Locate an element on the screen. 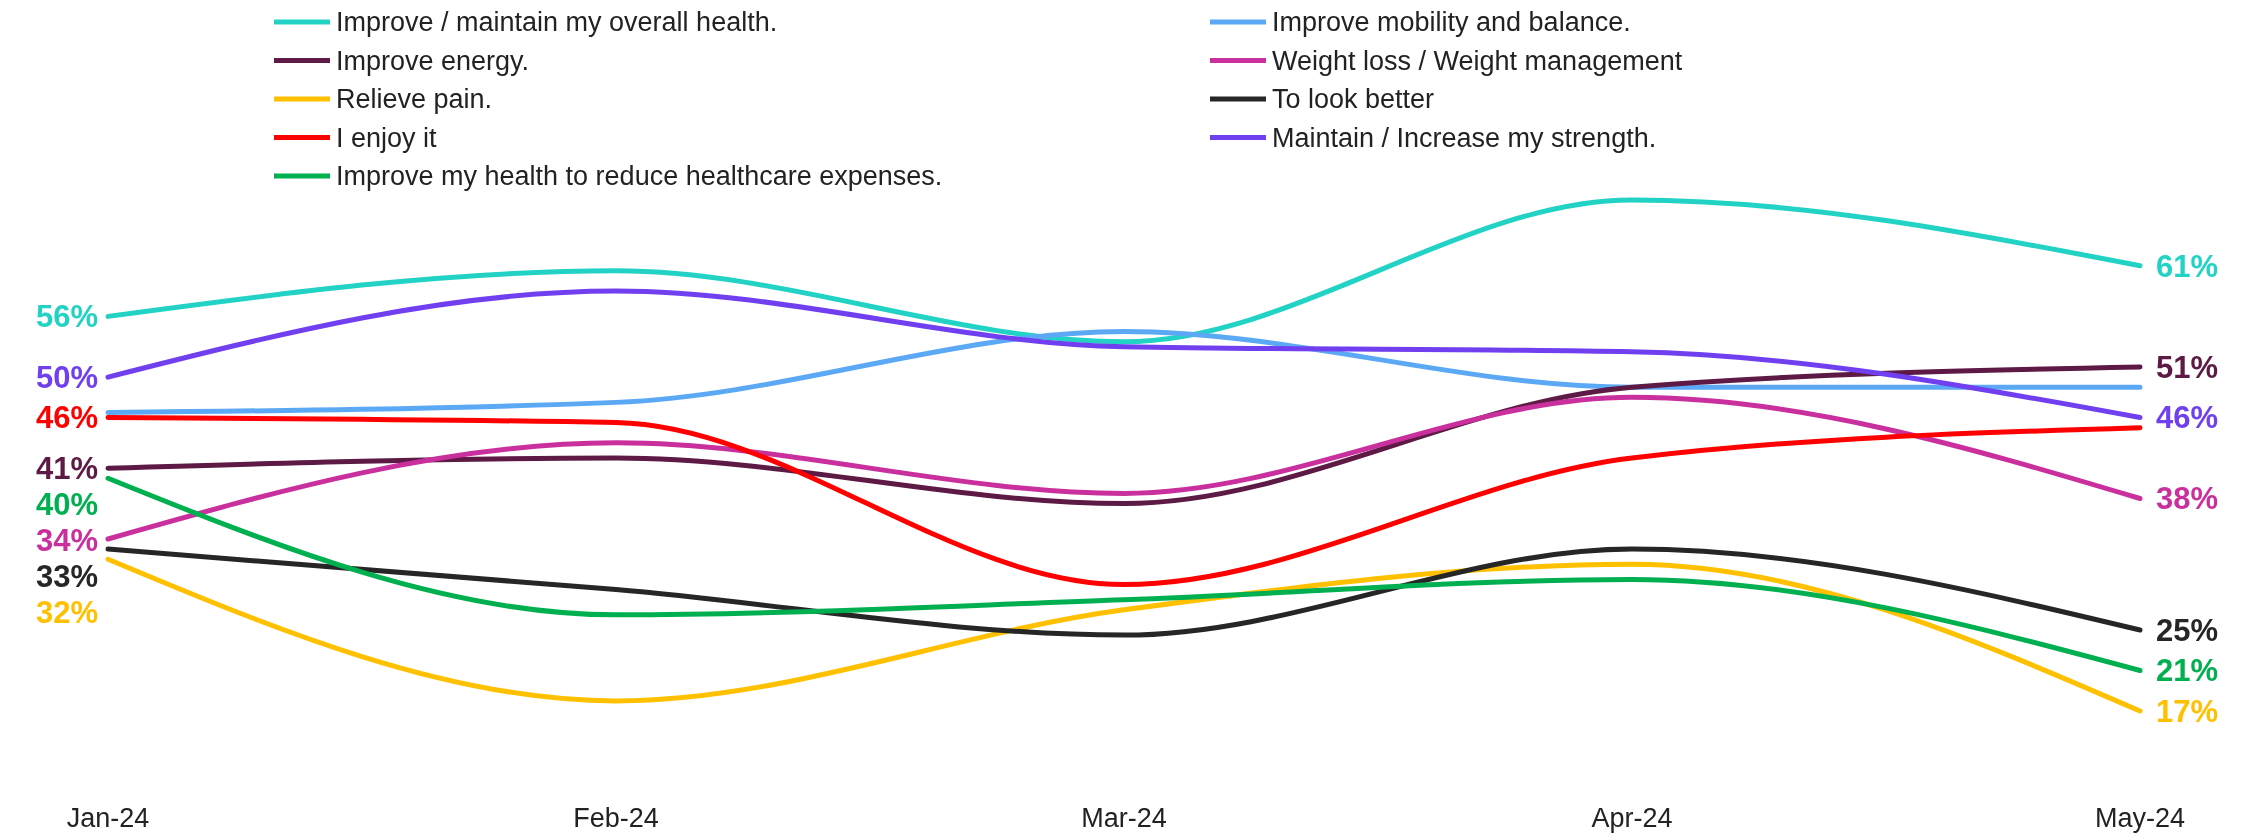 This screenshot has width=2259, height=836. legend-label: I enjoy it is located at coordinates (387, 137).